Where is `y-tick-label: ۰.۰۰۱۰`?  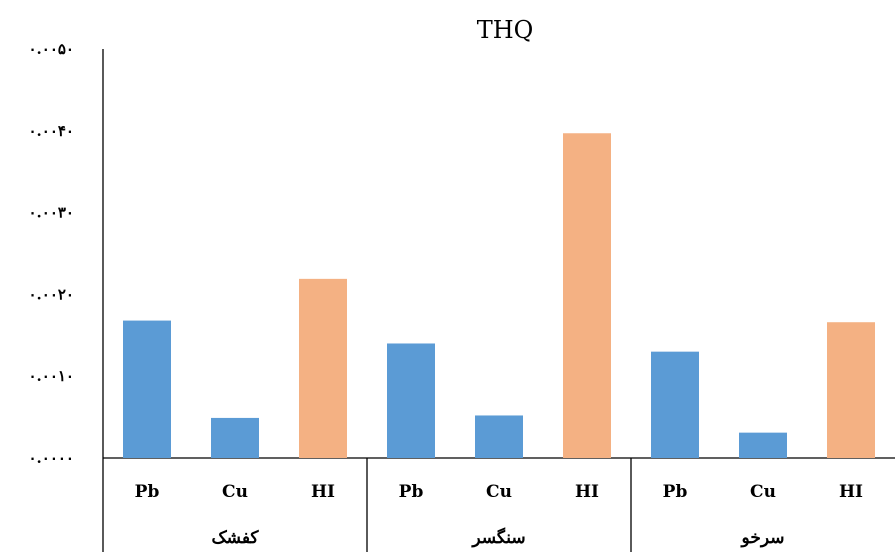 y-tick-label: ۰.۰۰۱۰ is located at coordinates (51, 376).